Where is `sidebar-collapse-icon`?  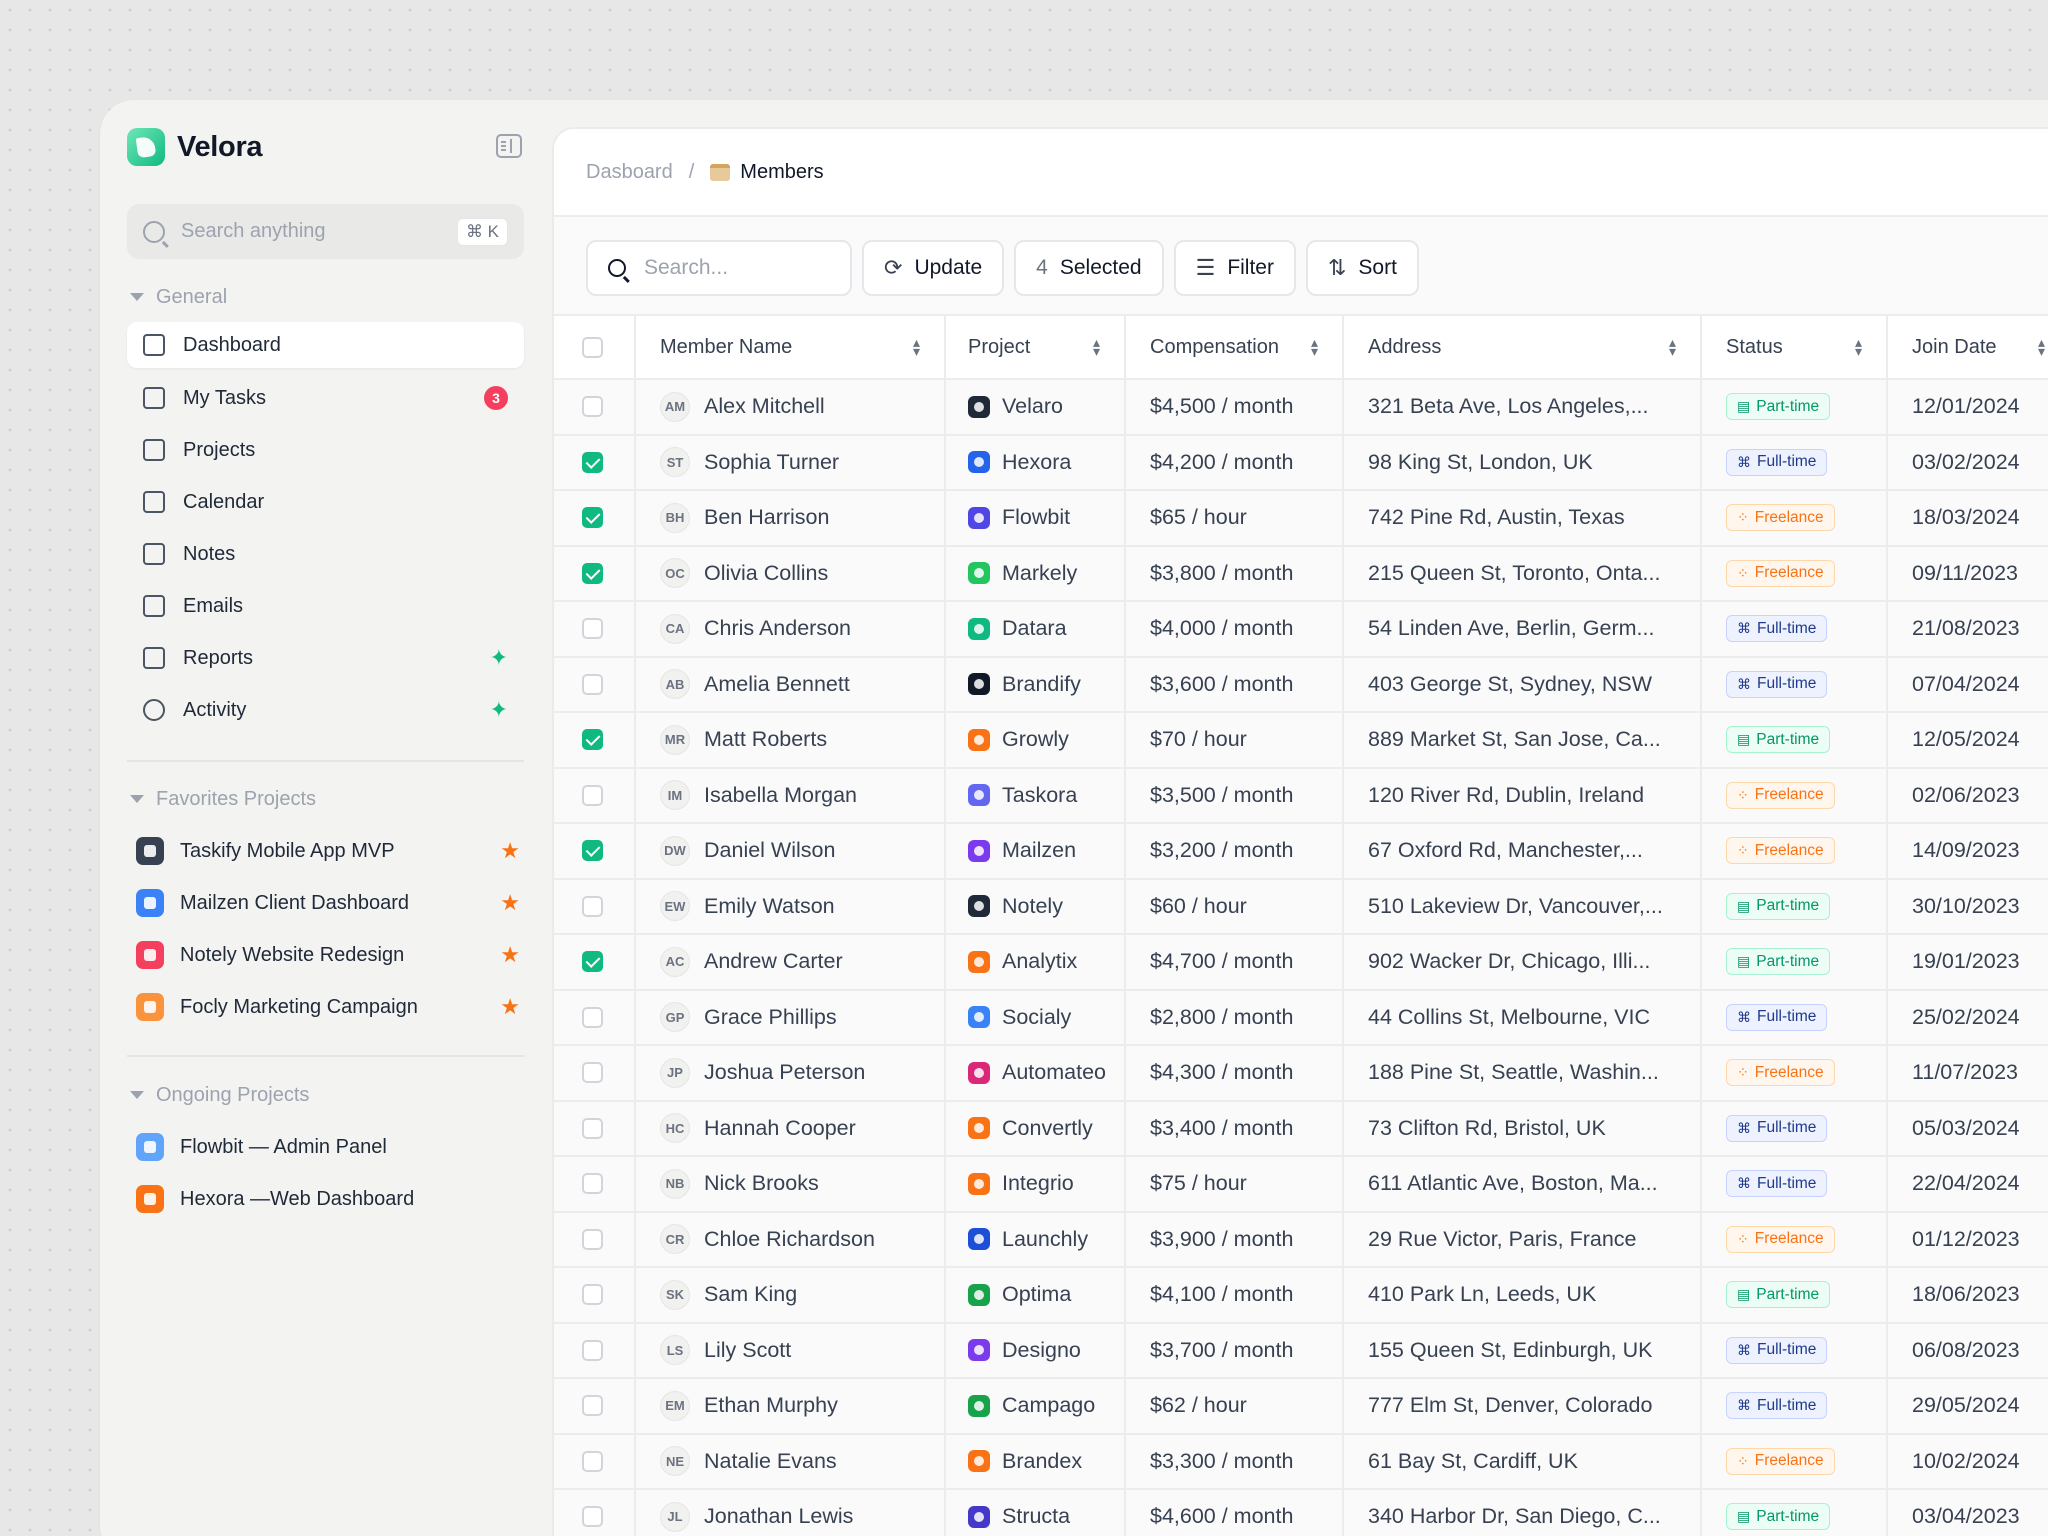
sidebar-collapse-icon is located at coordinates (509, 146).